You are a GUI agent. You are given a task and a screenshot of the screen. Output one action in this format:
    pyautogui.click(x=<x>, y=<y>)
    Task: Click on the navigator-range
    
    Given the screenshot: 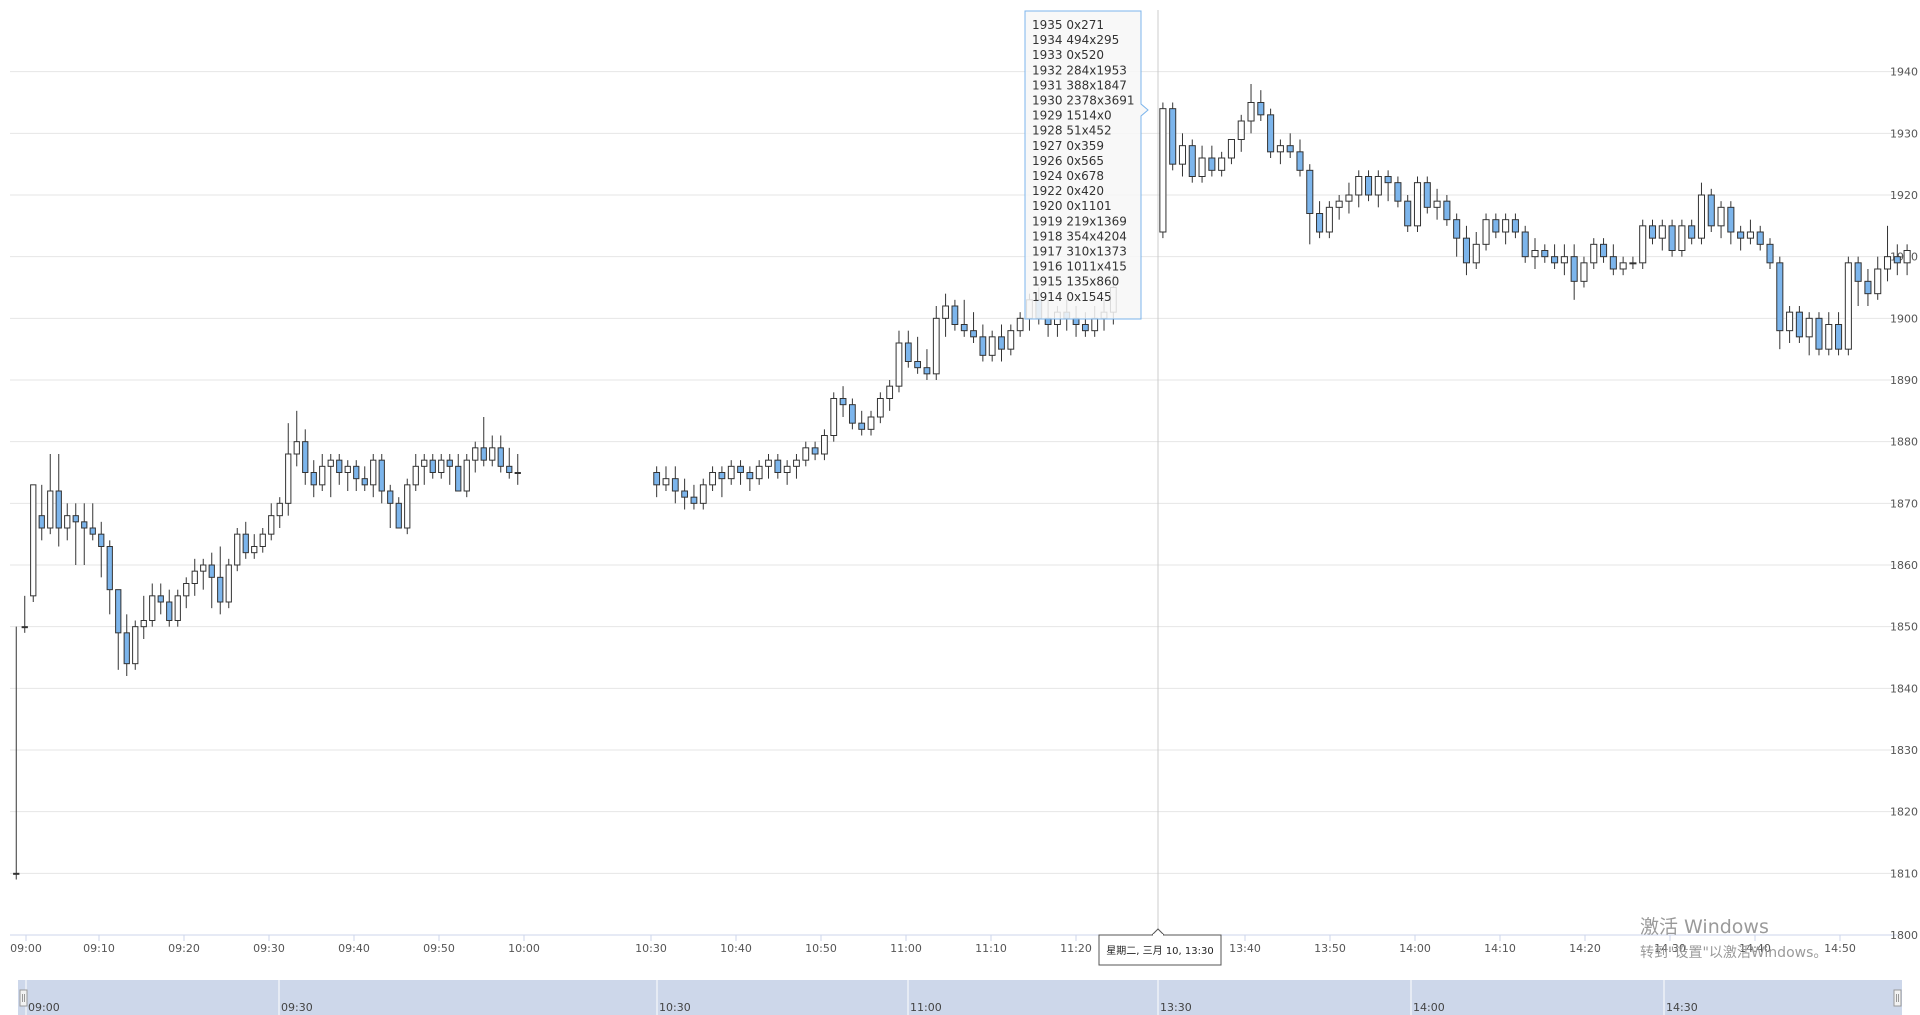 What is the action you would take?
    pyautogui.click(x=960, y=997)
    